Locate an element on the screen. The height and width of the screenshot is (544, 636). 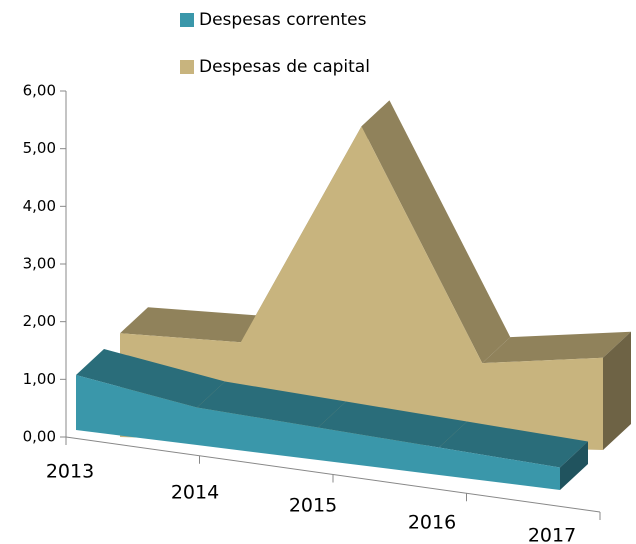
x-tick-label: 2014 is located at coordinates (195, 493).